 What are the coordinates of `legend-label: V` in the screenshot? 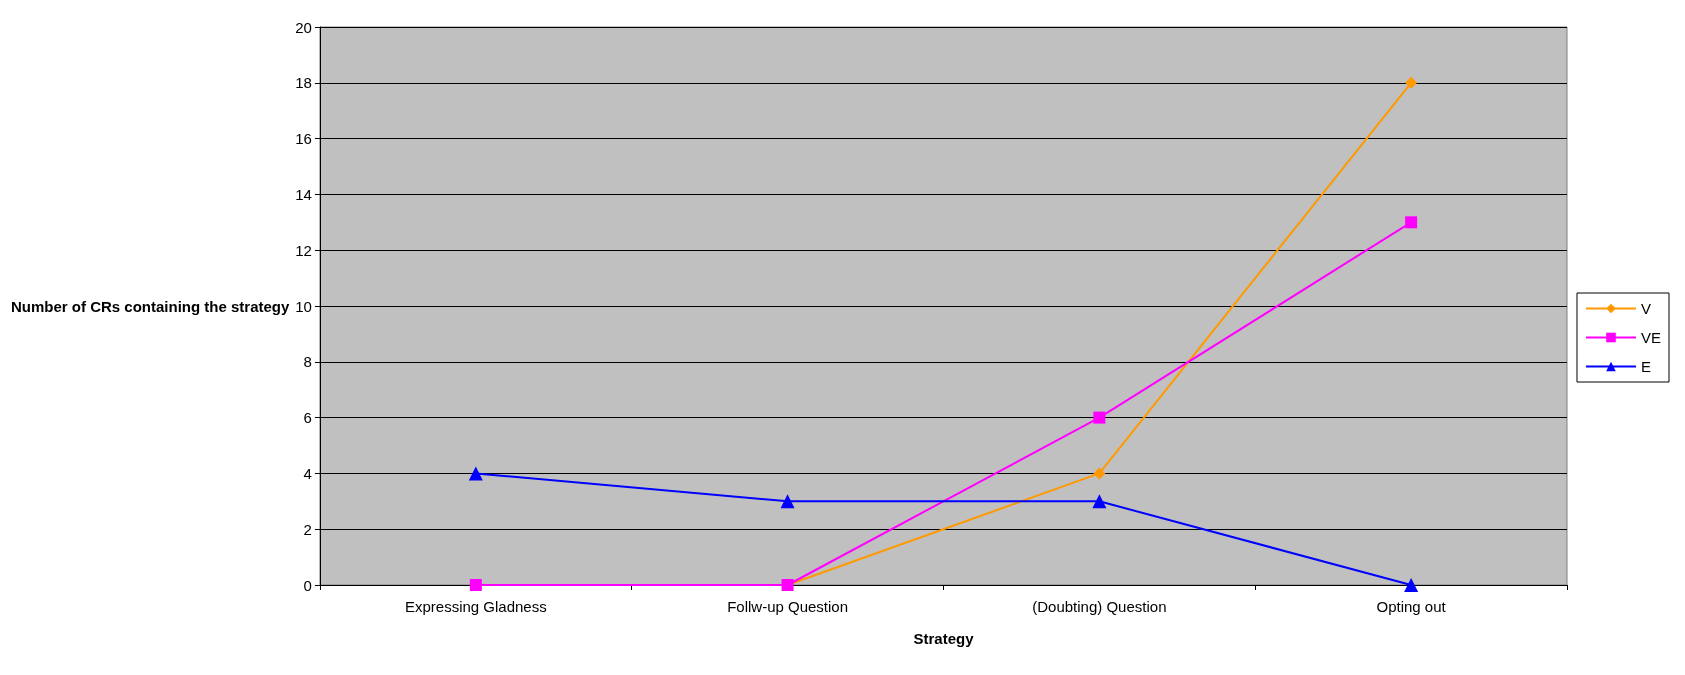 It's located at (1646, 308).